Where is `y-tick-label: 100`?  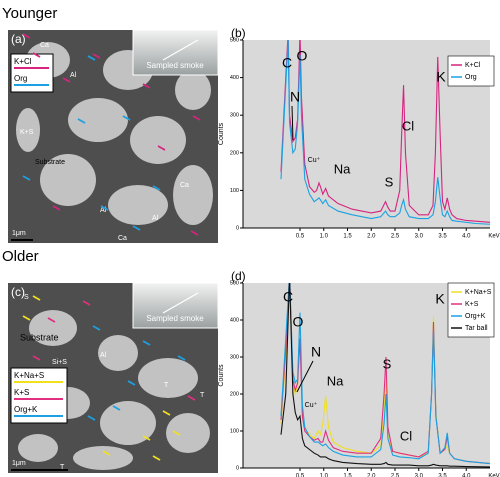
y-tick-label: 100 is located at coordinates (234, 191).